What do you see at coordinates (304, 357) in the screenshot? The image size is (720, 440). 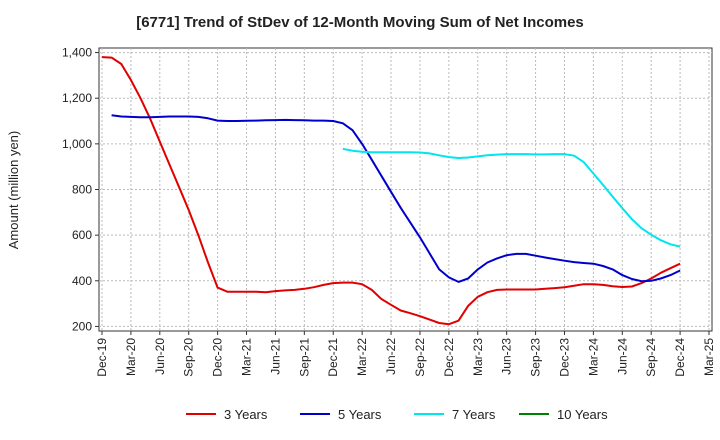 I see `x-tick-label: Sep-21` at bounding box center [304, 357].